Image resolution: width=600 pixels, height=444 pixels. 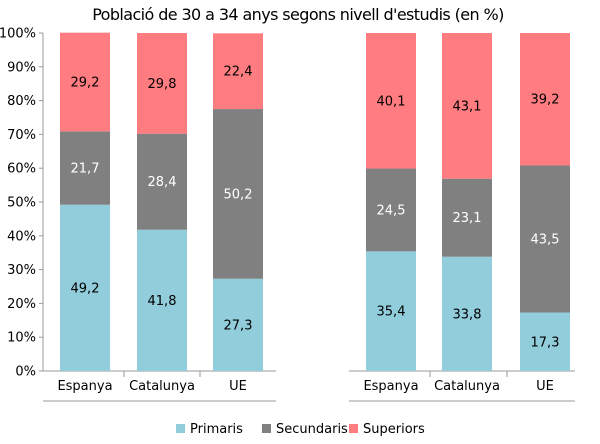 I want to click on data-label: 17,3, so click(x=545, y=342).